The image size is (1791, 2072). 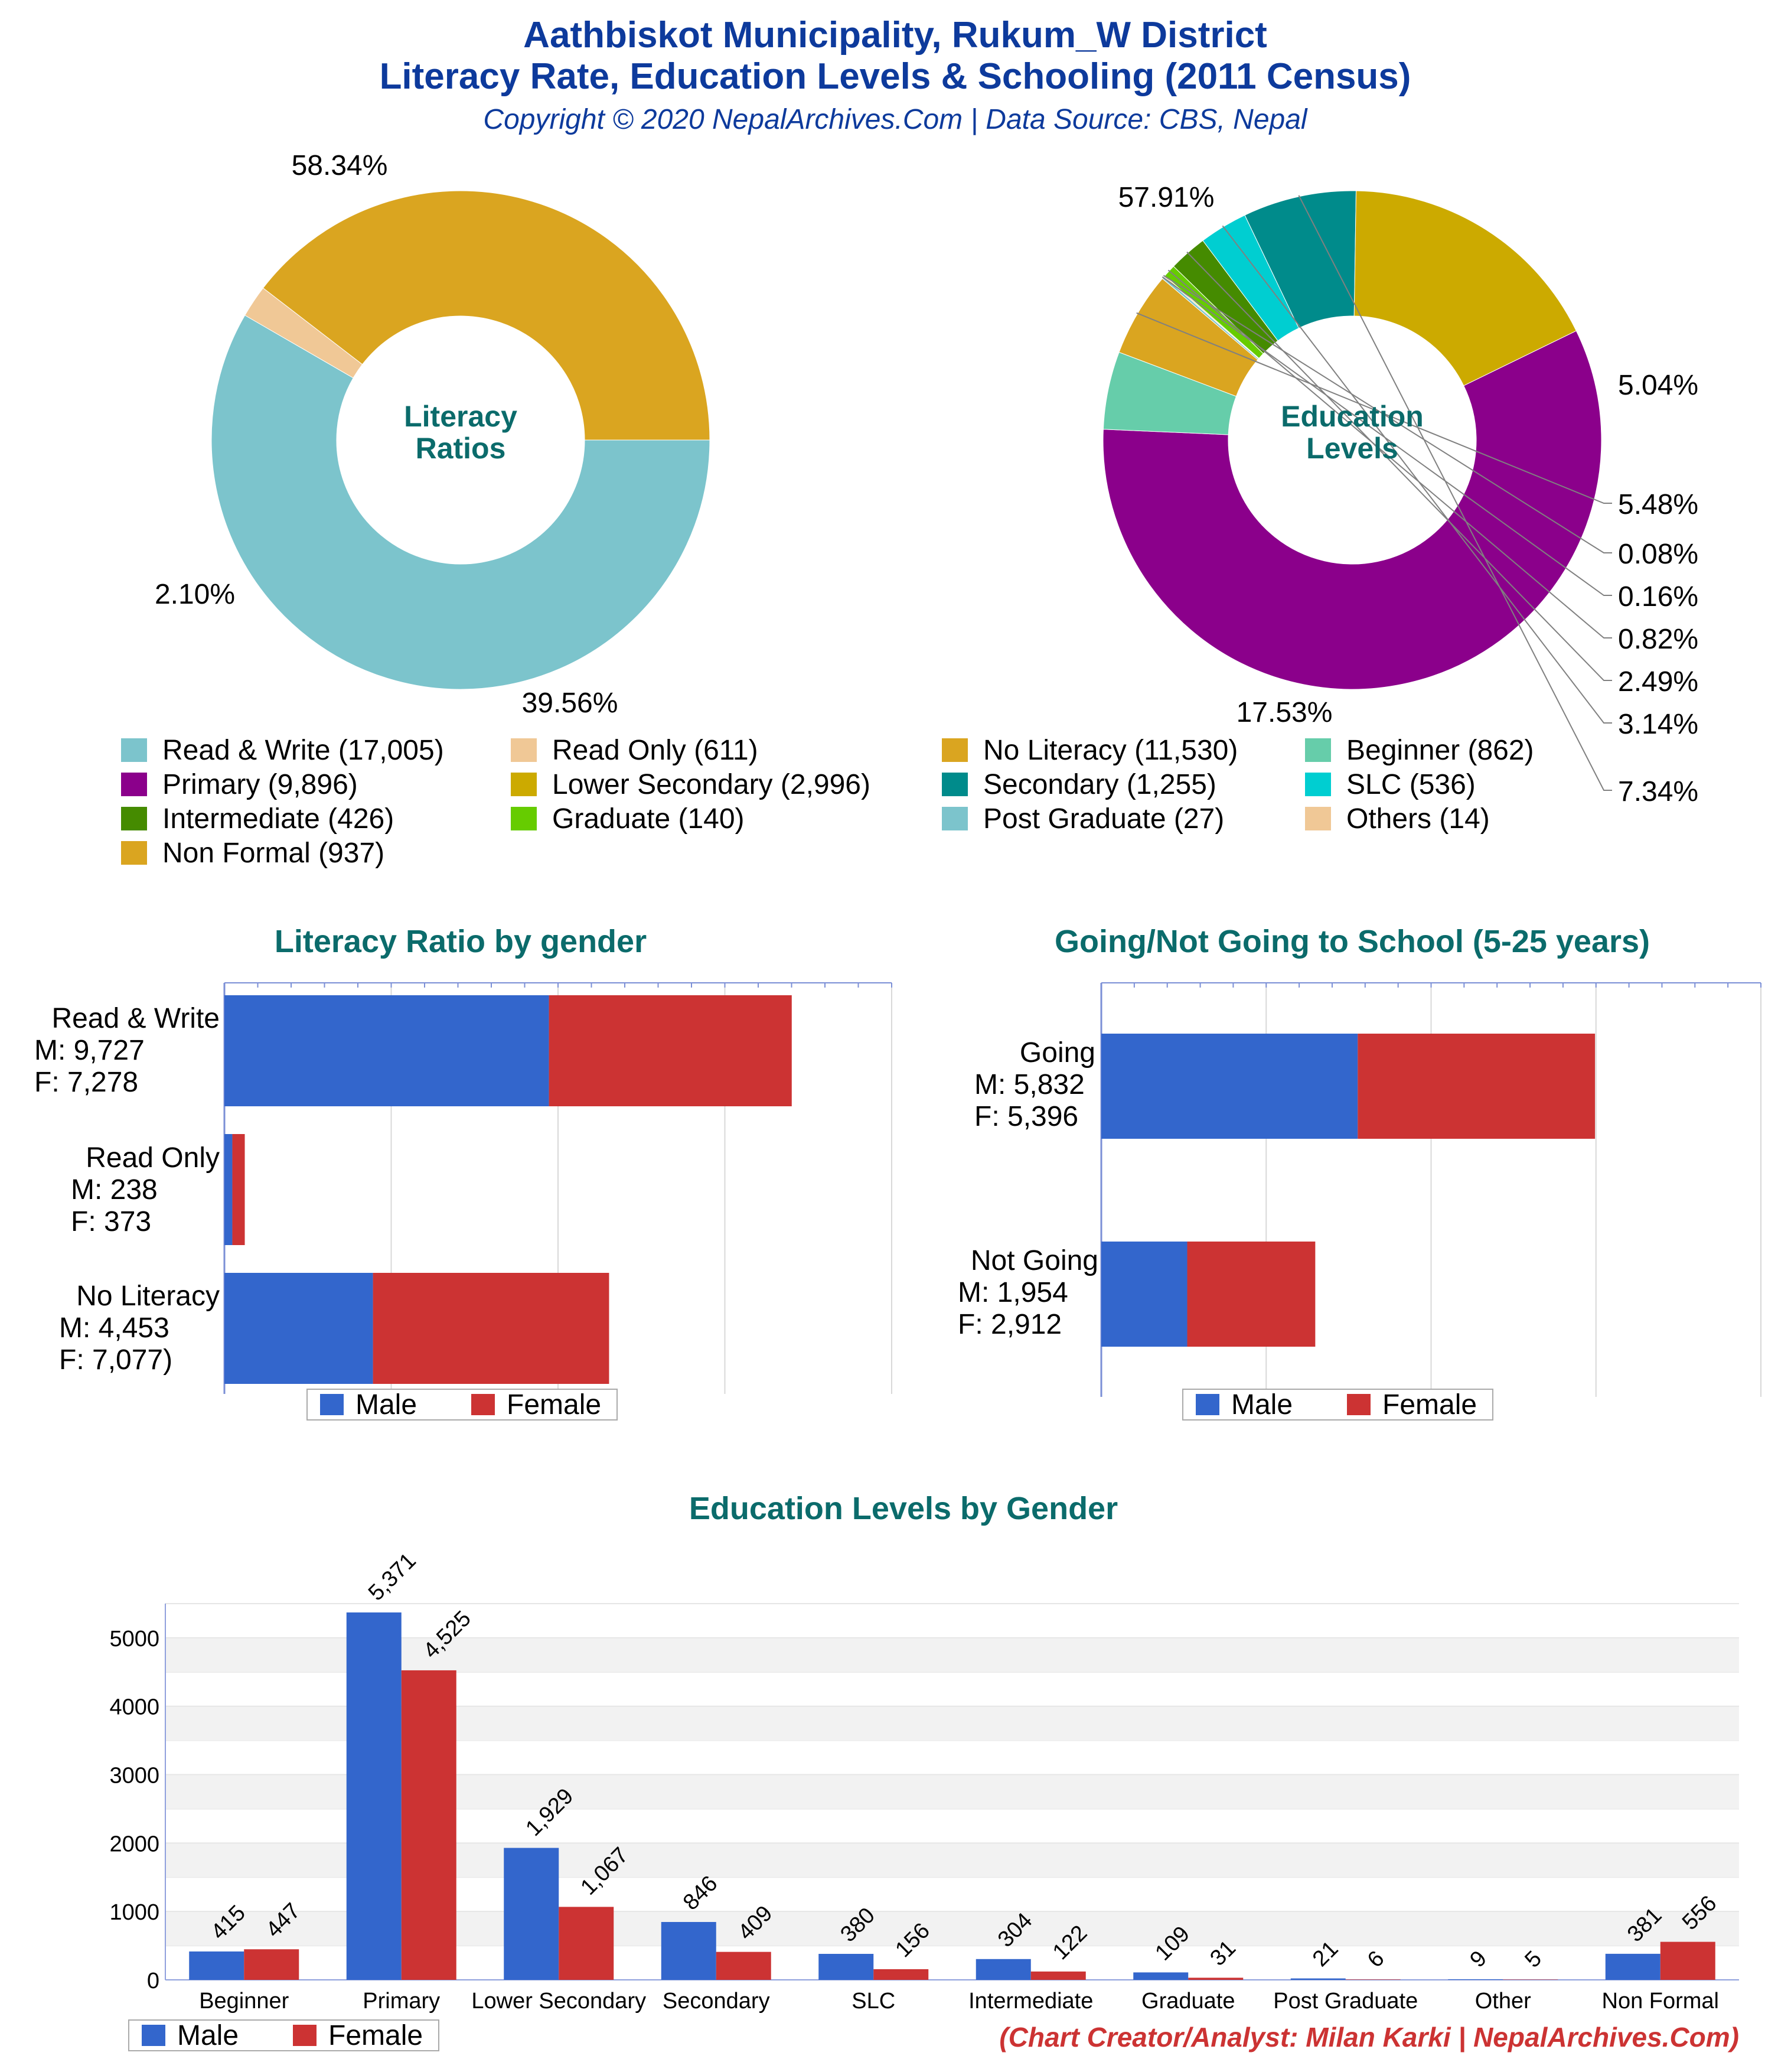 I want to click on legend-label: Intermediate (426), so click(x=278, y=819).